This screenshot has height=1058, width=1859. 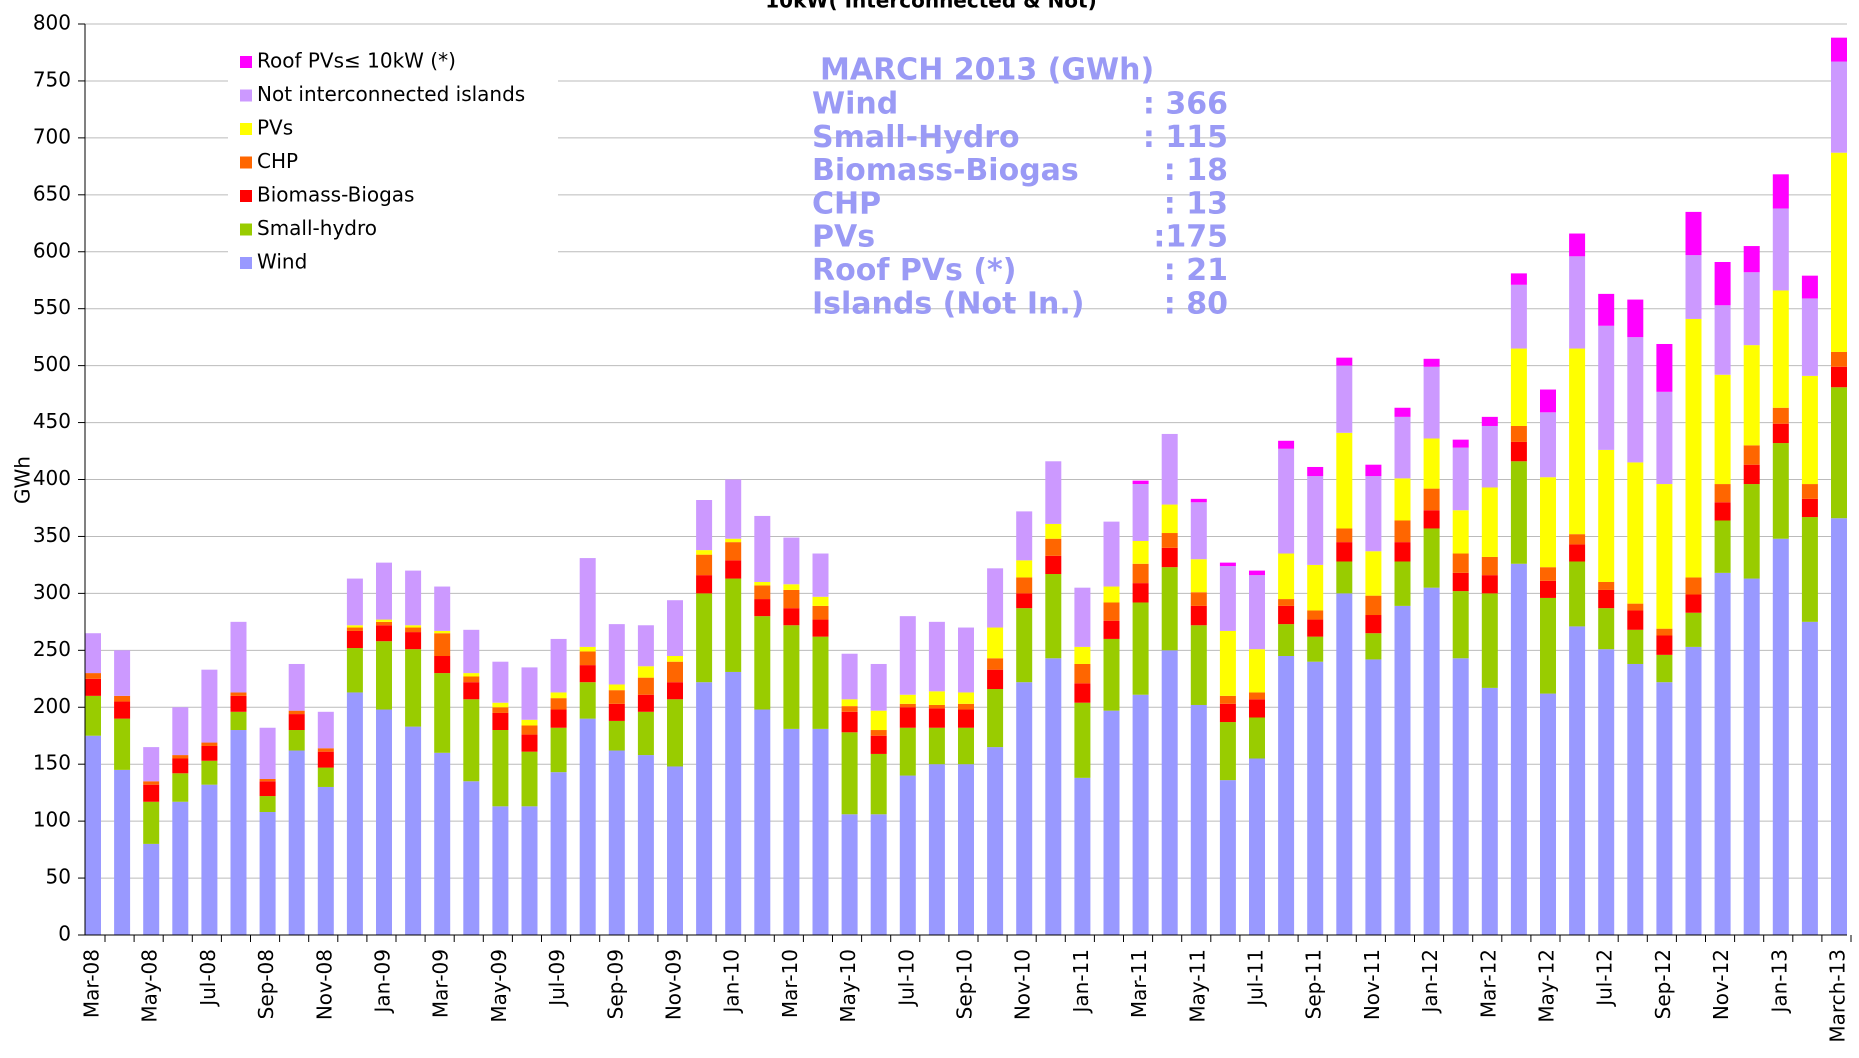 What do you see at coordinates (1197, 986) in the screenshot?
I see `x-tick-label: May-11` at bounding box center [1197, 986].